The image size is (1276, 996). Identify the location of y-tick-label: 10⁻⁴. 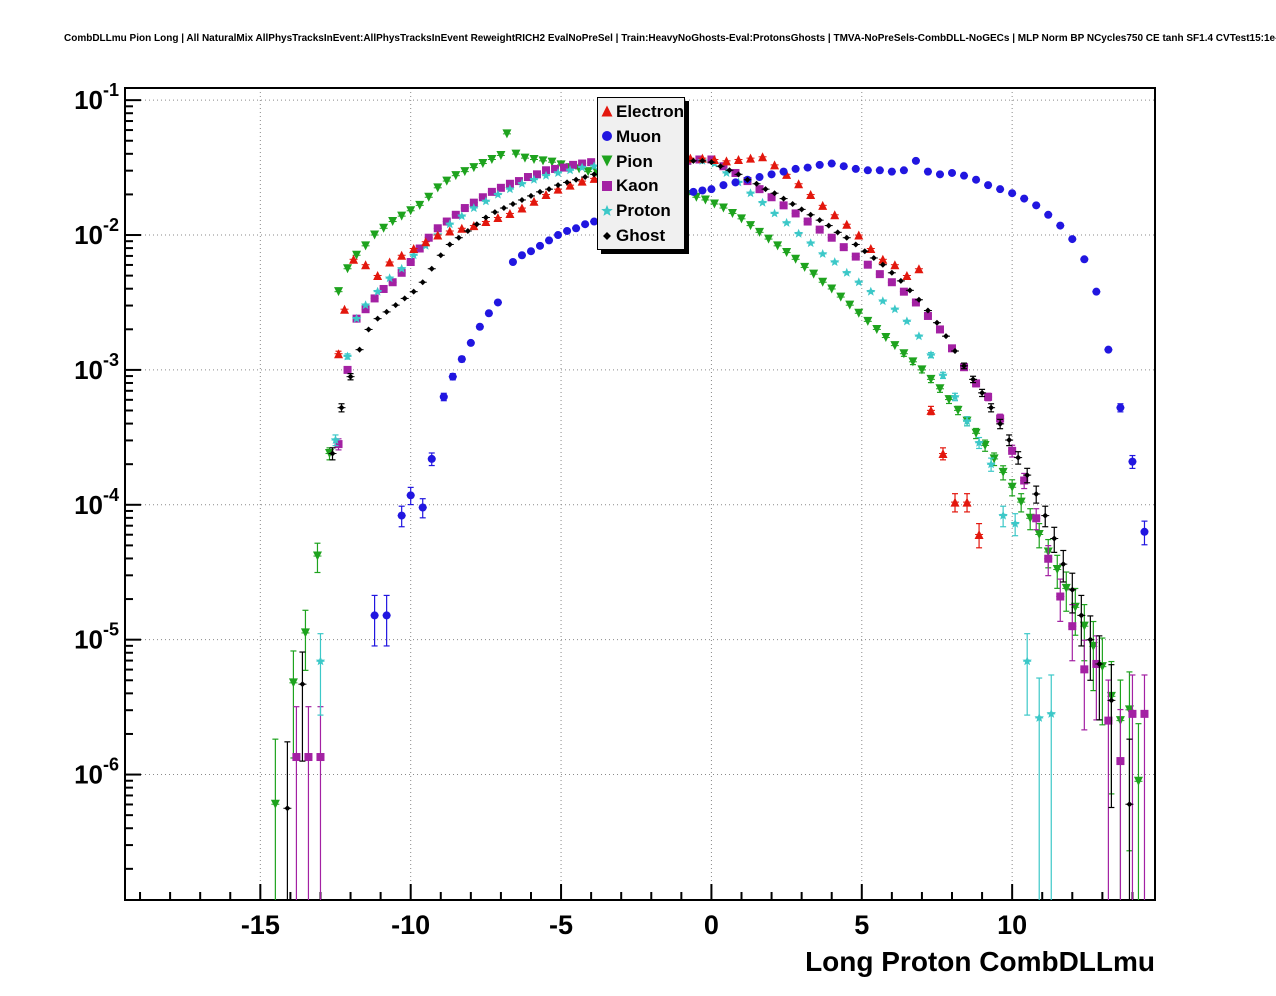
(96, 502).